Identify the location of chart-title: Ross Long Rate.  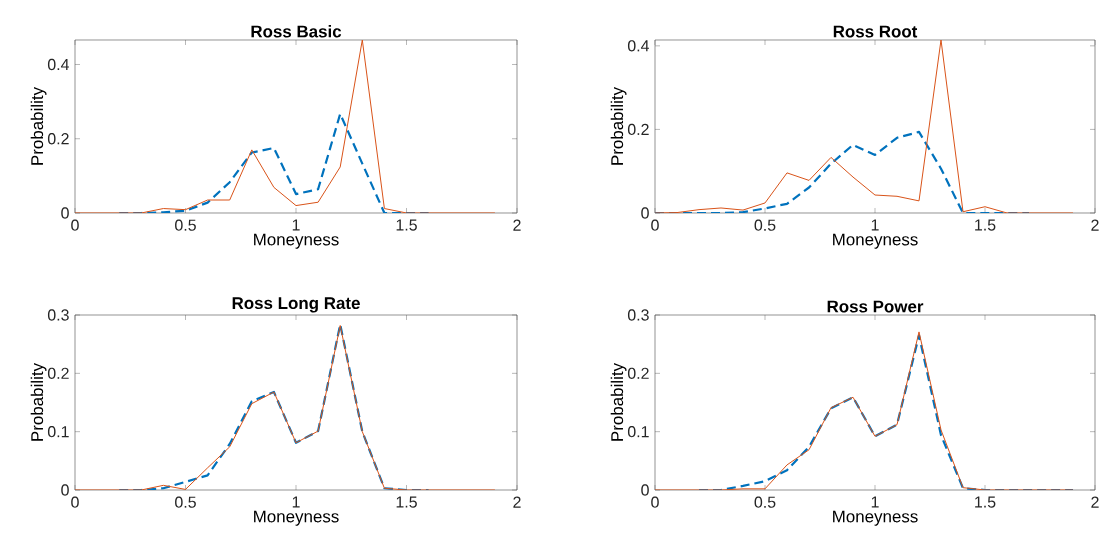
(296, 305).